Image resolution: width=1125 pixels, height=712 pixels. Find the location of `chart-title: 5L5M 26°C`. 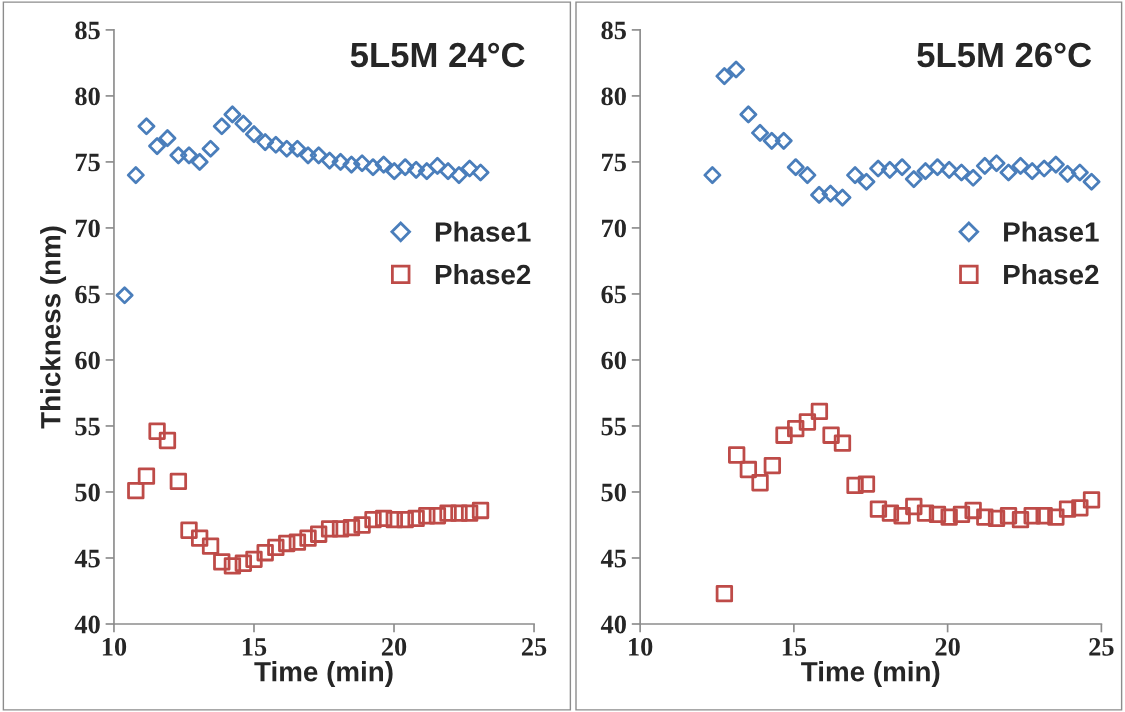

chart-title: 5L5M 26°C is located at coordinates (1004, 55).